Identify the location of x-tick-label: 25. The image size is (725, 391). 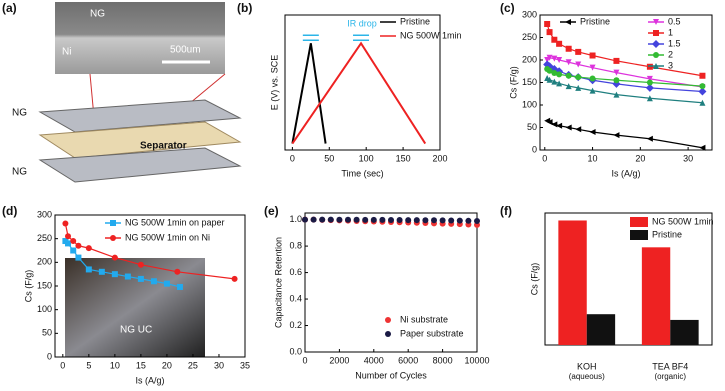
(193, 365).